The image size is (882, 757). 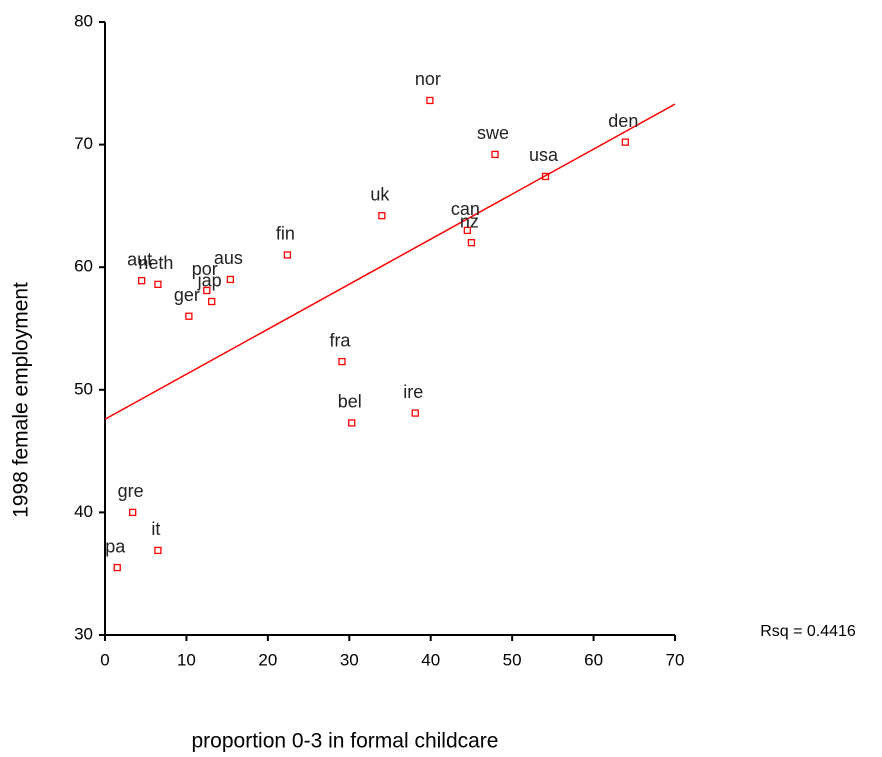 What do you see at coordinates (544, 155) in the screenshot?
I see `point-label: usa` at bounding box center [544, 155].